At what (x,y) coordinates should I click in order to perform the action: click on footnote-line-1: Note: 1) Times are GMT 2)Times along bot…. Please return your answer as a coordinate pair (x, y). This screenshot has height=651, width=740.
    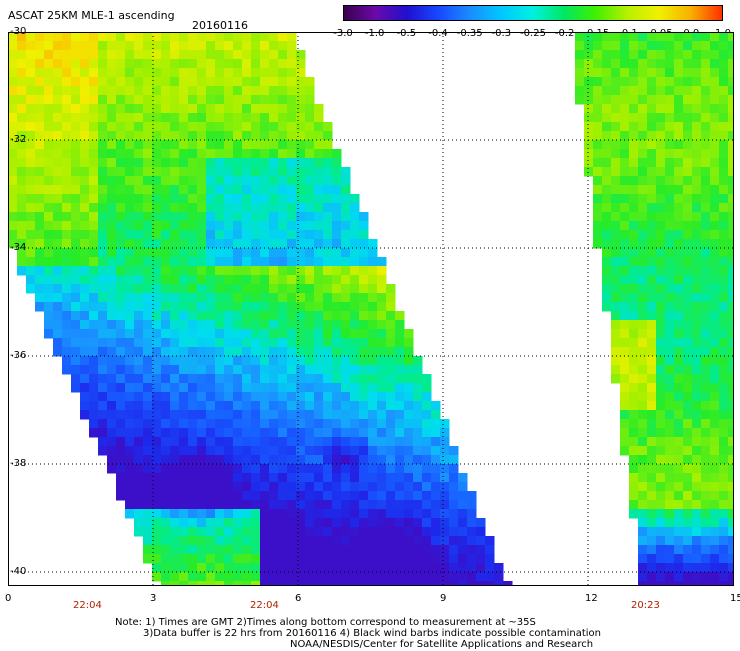
    Looking at the image, I should click on (325, 622).